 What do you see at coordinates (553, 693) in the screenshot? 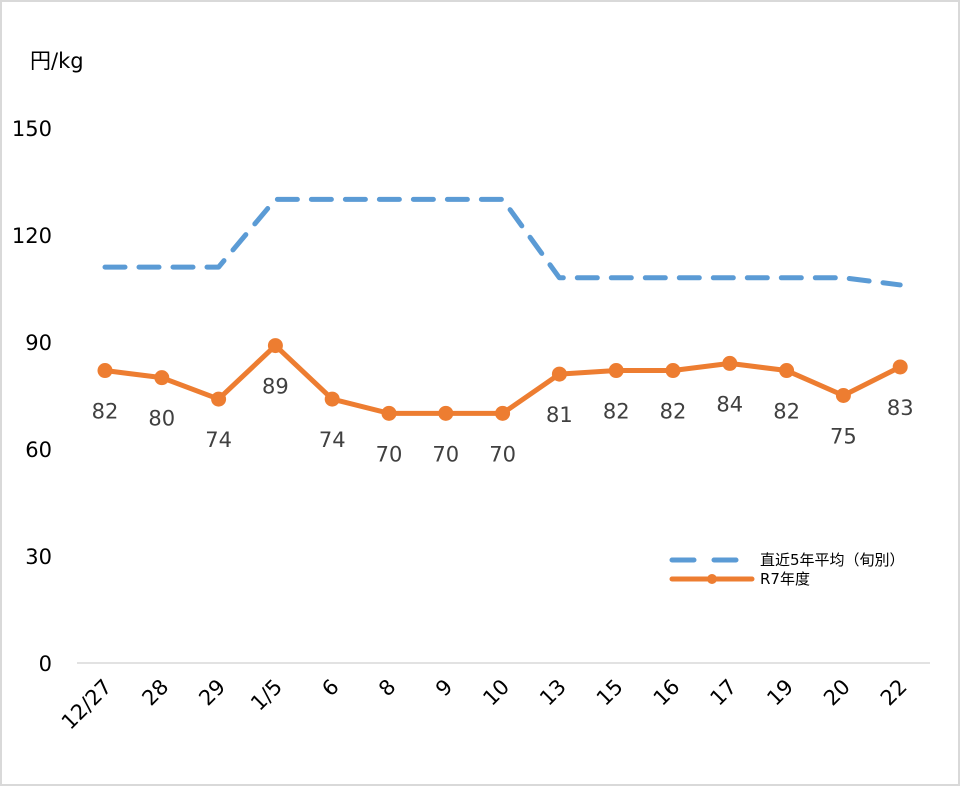
I see `x-tick-label: 13` at bounding box center [553, 693].